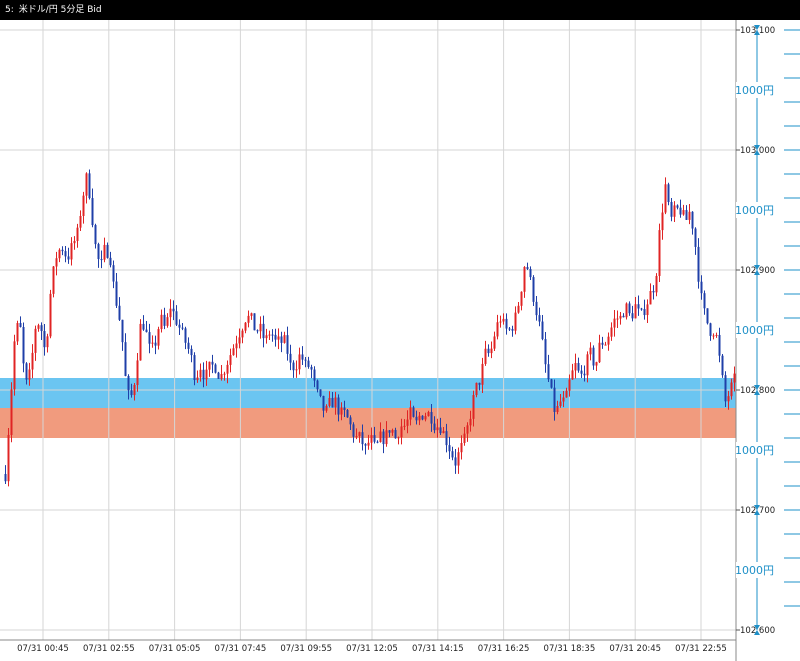 Image resolution: width=800 pixels, height=661 pixels. Describe the element at coordinates (635, 649) in the screenshot. I see `x-tick-label: 07/31 20:45` at that location.